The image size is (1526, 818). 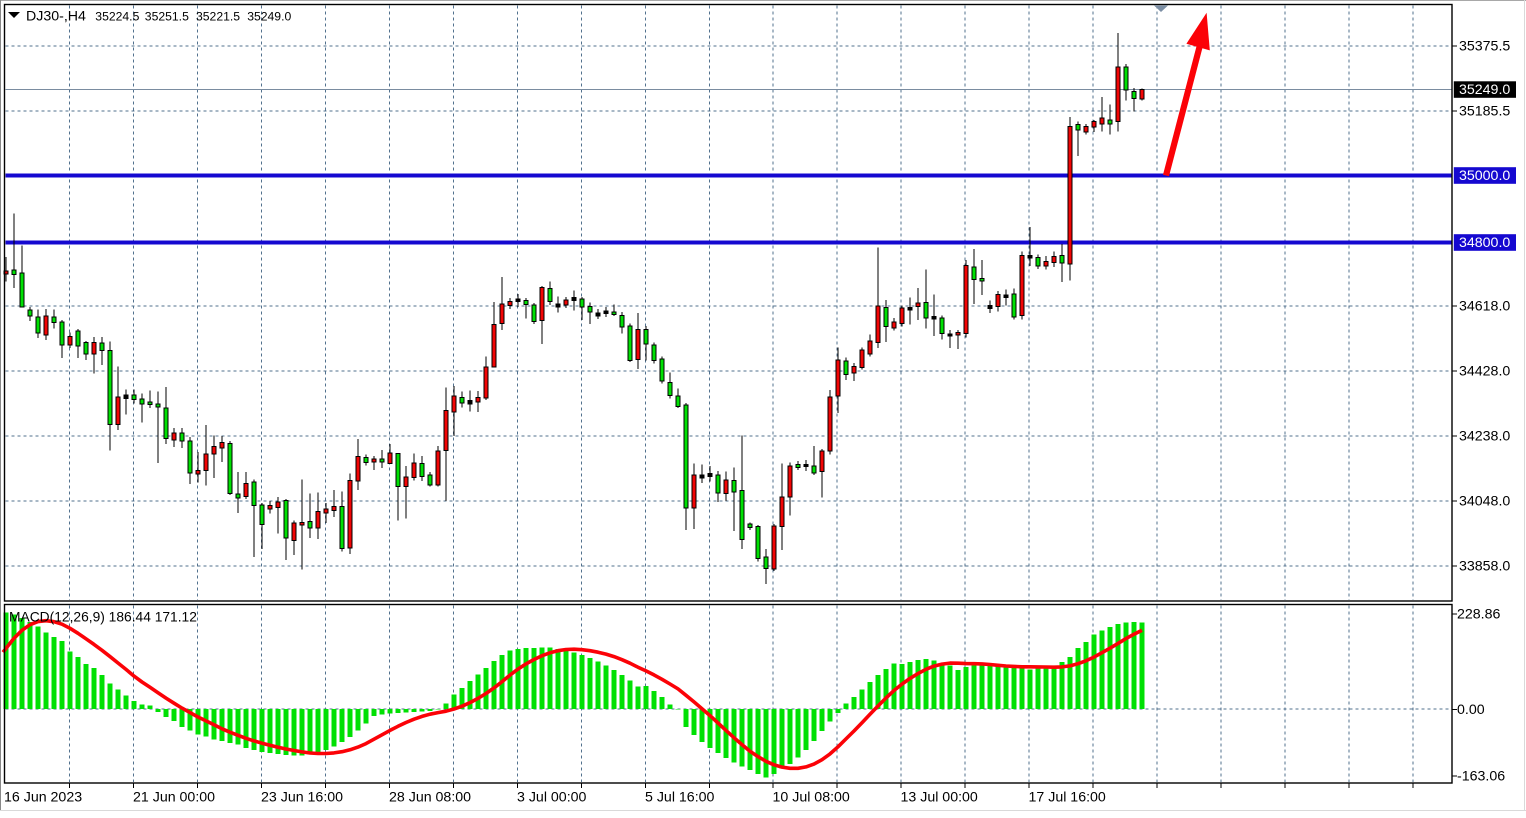 I want to click on svg-text: 5 Jul 16:00, so click(x=680, y=798).